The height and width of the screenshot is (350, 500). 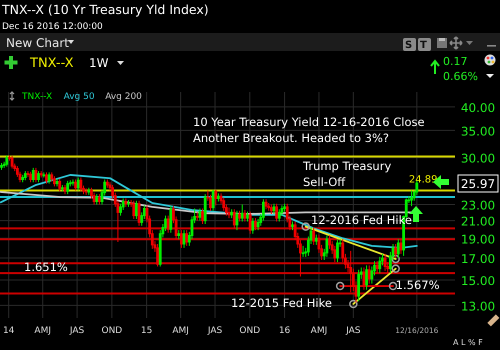 What do you see at coordinates (455, 61) in the screenshot?
I see `text: 0.17` at bounding box center [455, 61].